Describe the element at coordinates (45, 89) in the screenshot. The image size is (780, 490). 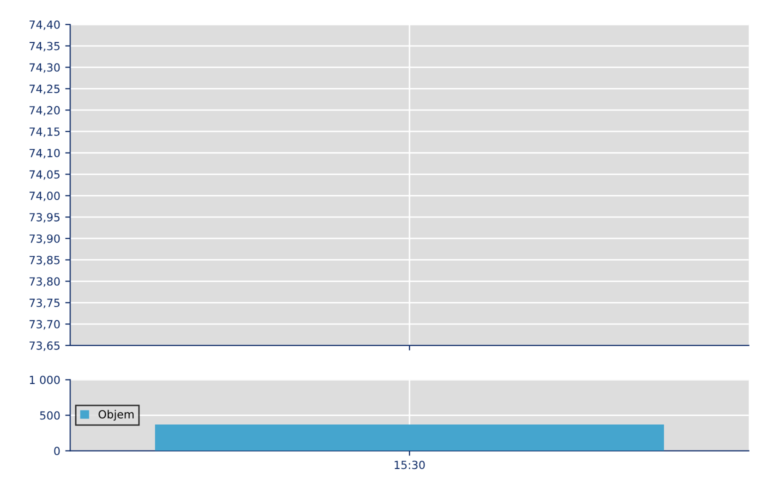
I see `y-tick-label: 74,25` at that location.